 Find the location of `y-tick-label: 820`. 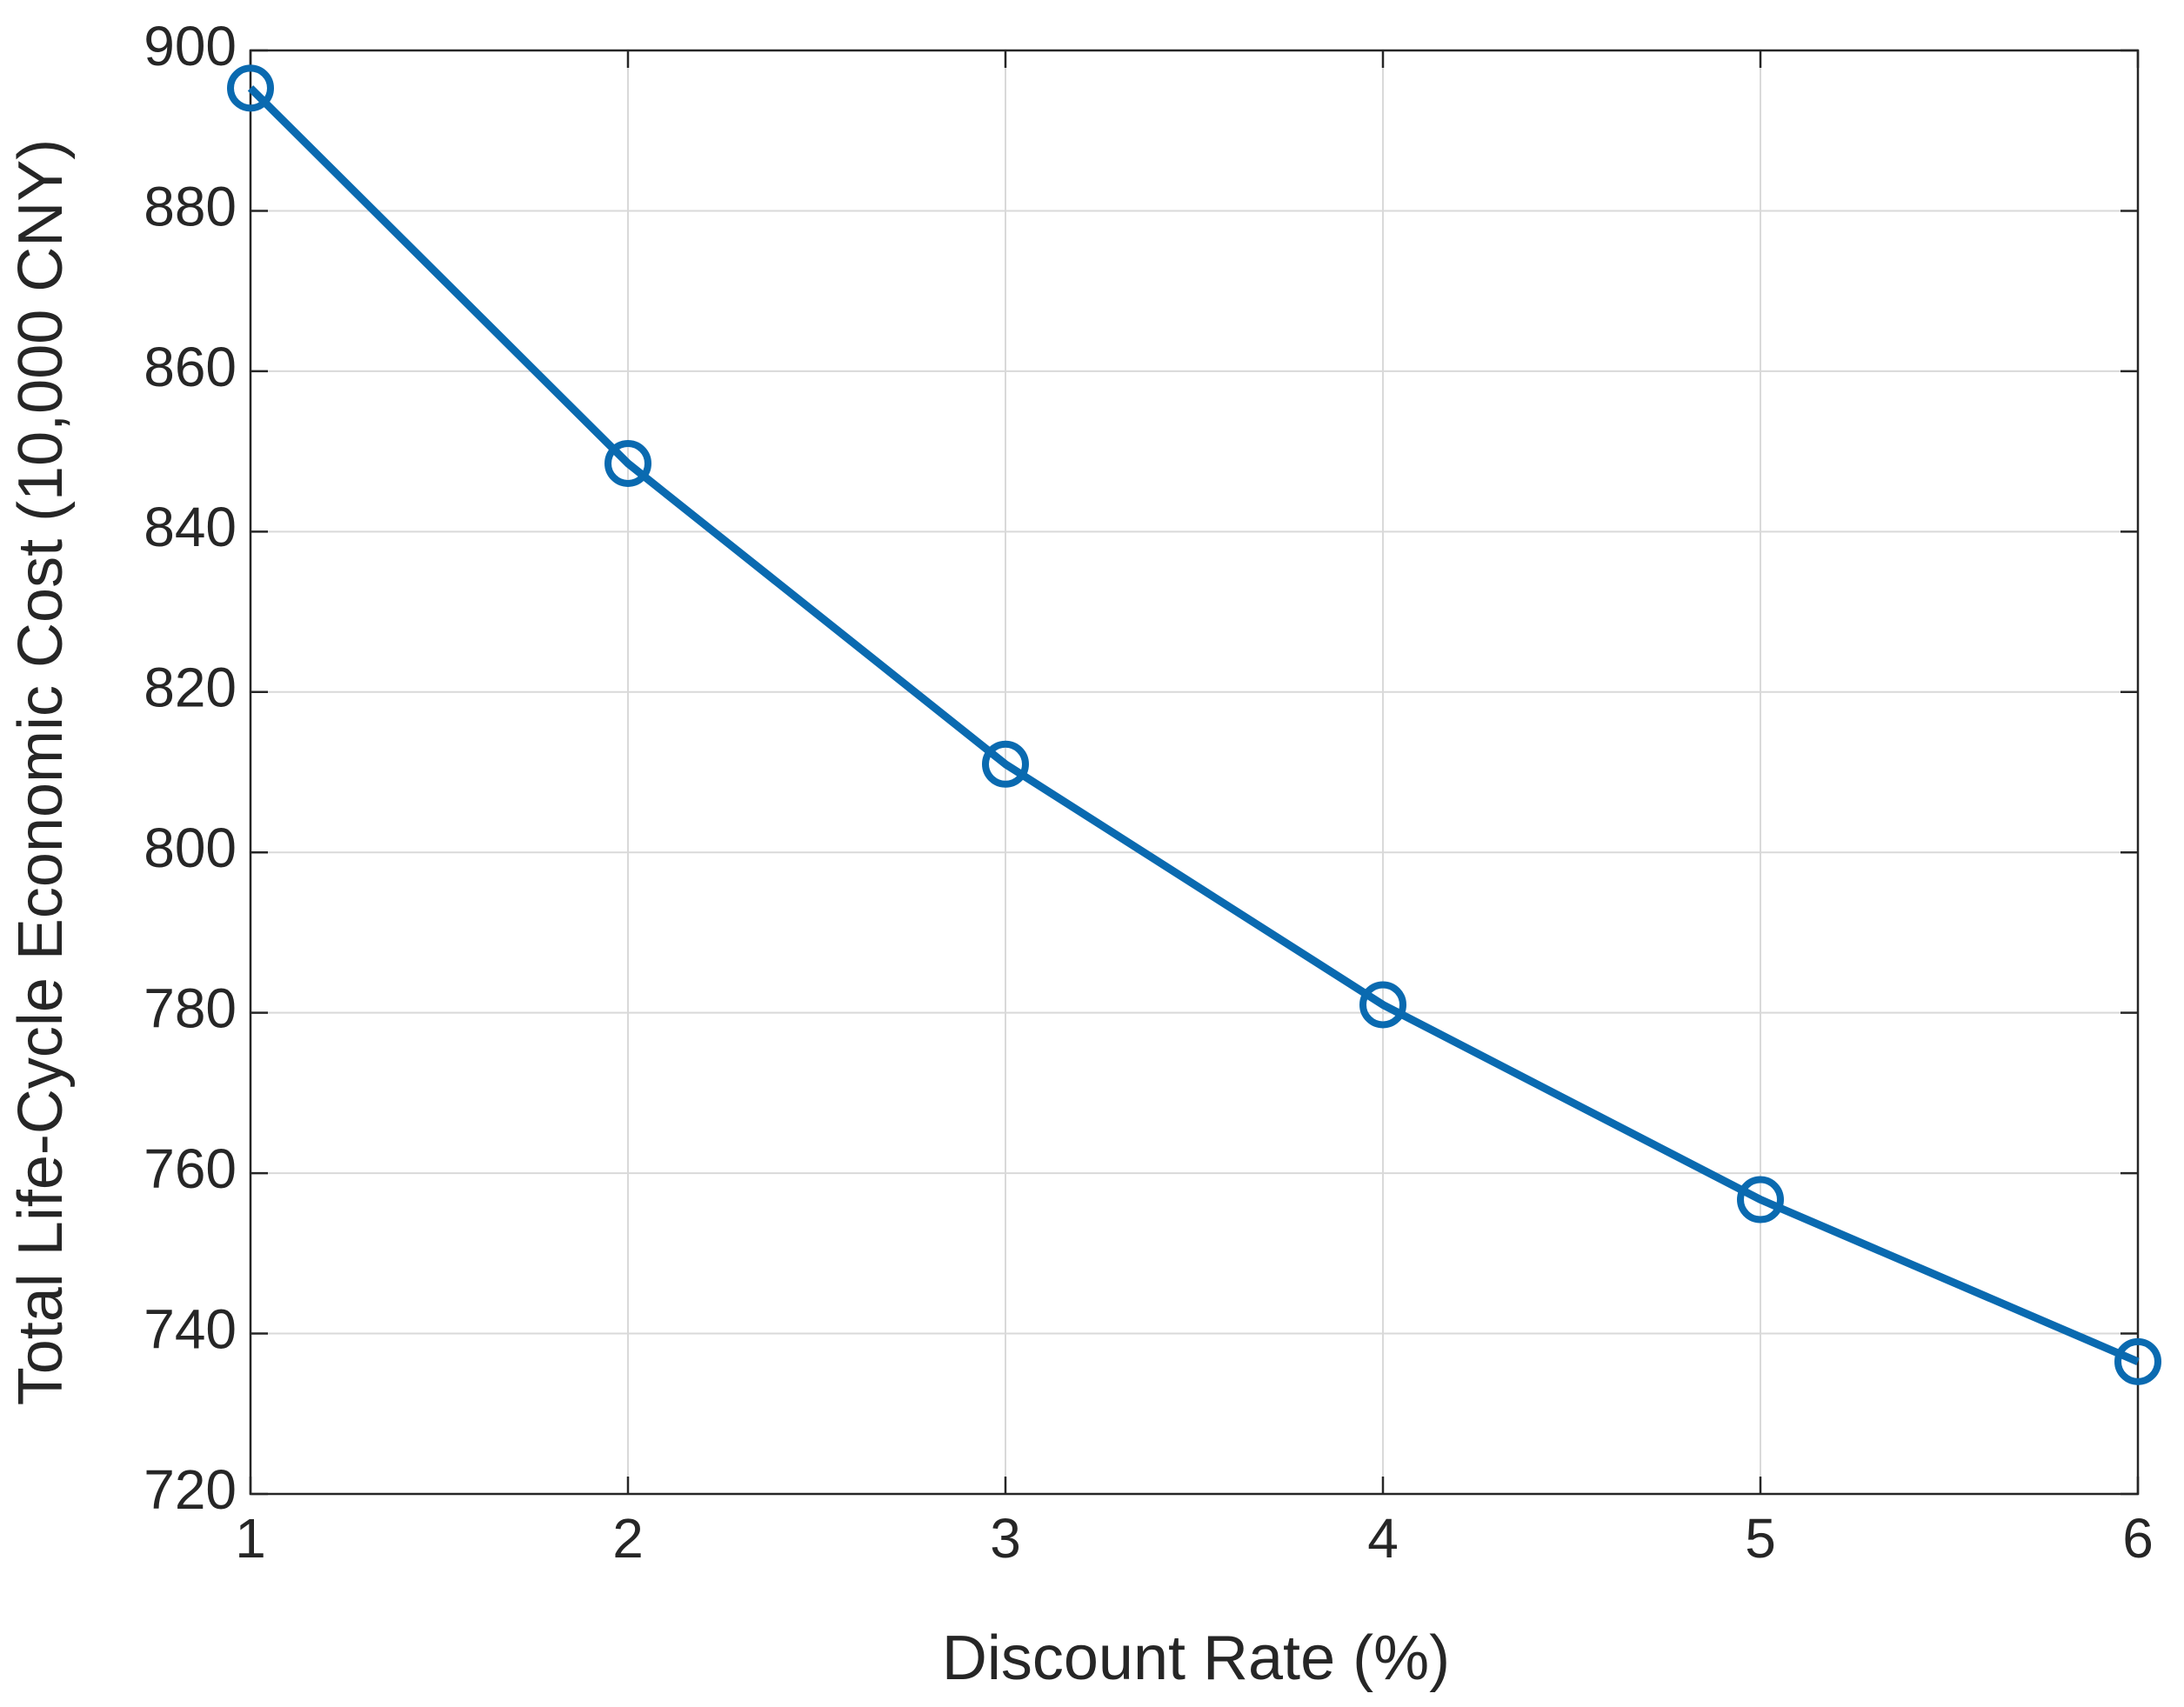

y-tick-label: 820 is located at coordinates (190, 688).